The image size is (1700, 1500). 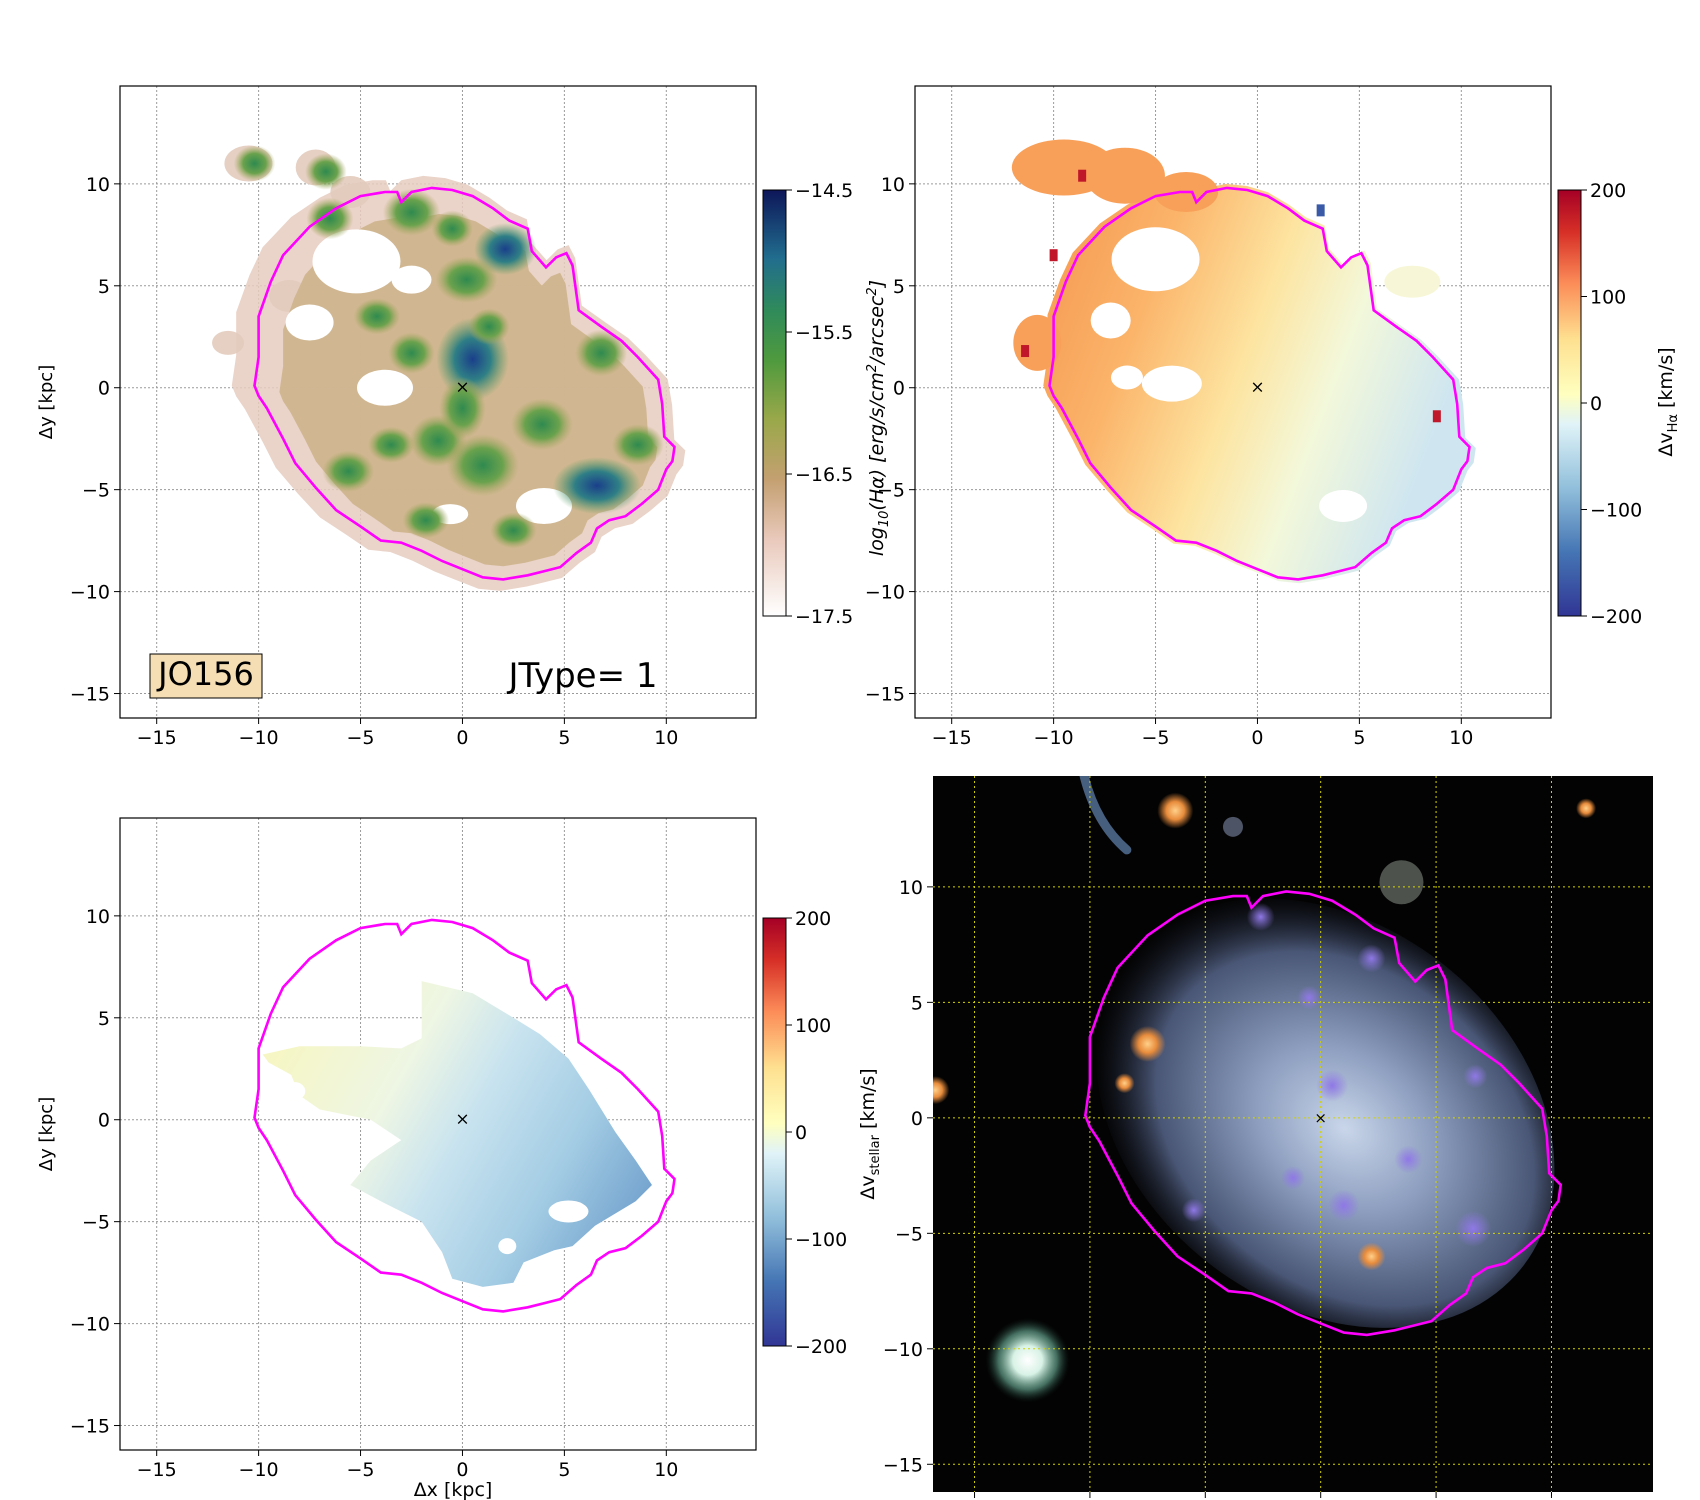 I want to click on velocity-colorbar, so click(x=1569, y=403).